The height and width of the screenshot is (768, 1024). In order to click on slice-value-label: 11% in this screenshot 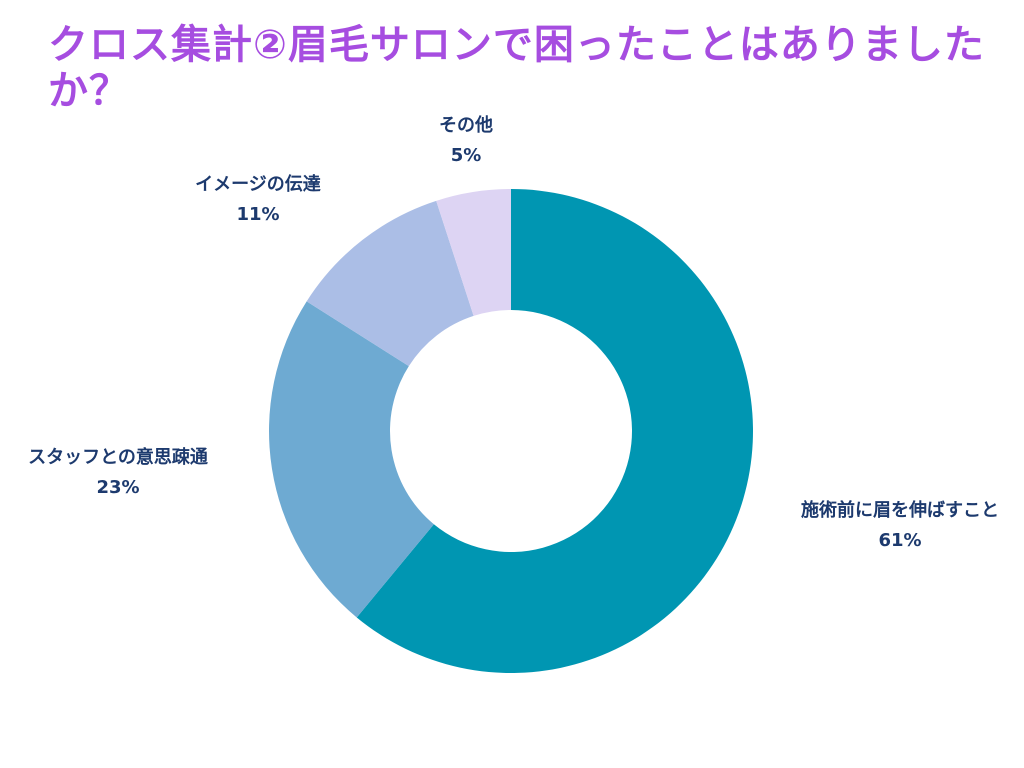, I will do `click(257, 214)`.